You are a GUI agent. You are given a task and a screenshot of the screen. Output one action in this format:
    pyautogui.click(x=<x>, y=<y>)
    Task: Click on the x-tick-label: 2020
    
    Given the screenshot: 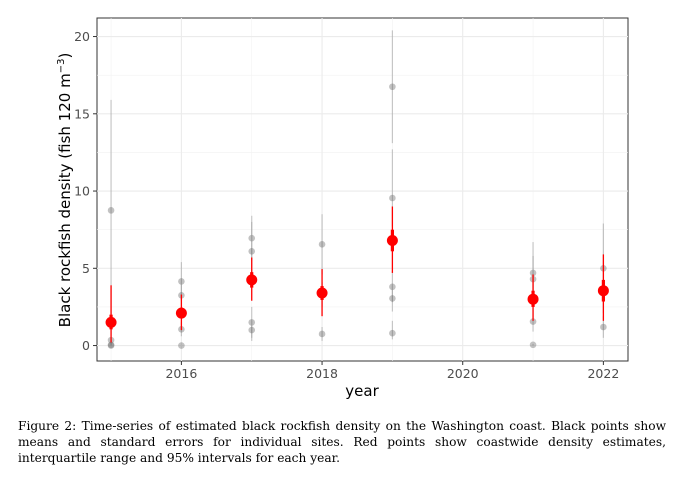 What is the action you would take?
    pyautogui.click(x=463, y=373)
    